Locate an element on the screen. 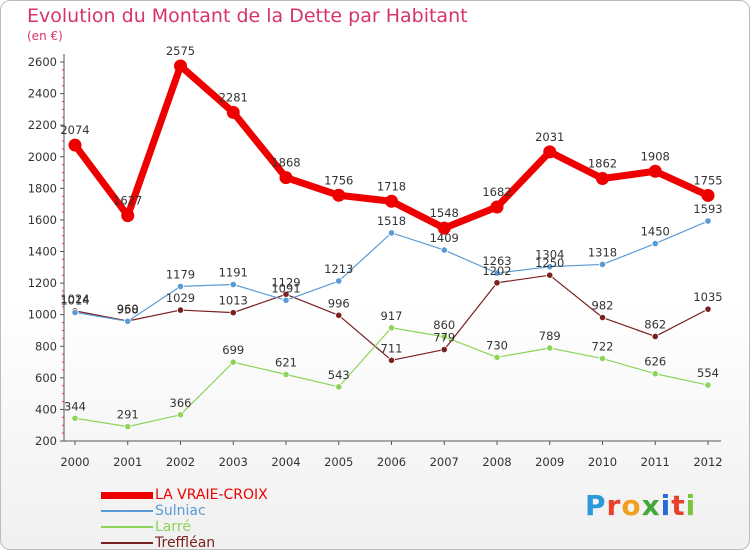 This screenshot has height=550, width=750. data-label: 1029 is located at coordinates (180, 298).